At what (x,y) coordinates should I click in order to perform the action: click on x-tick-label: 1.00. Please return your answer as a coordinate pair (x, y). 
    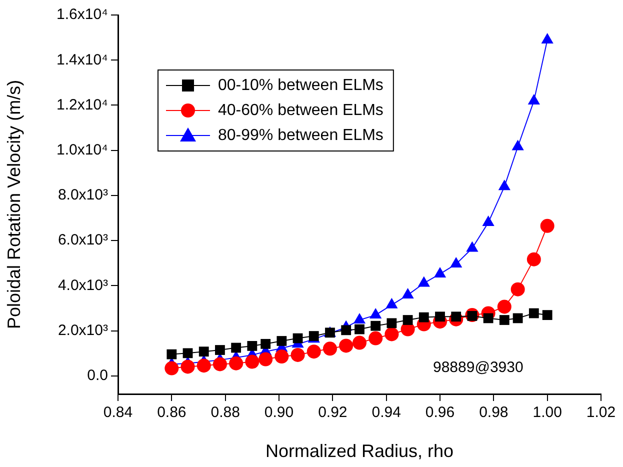
    Looking at the image, I should click on (547, 413).